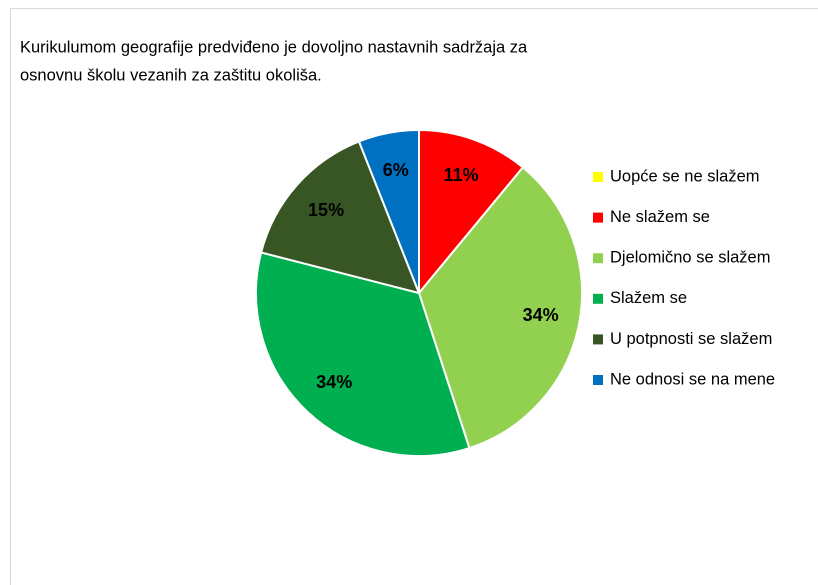 The width and height of the screenshot is (818, 585). Describe the element at coordinates (685, 176) in the screenshot. I see `legend-label: Uopće se ne slažem` at that location.